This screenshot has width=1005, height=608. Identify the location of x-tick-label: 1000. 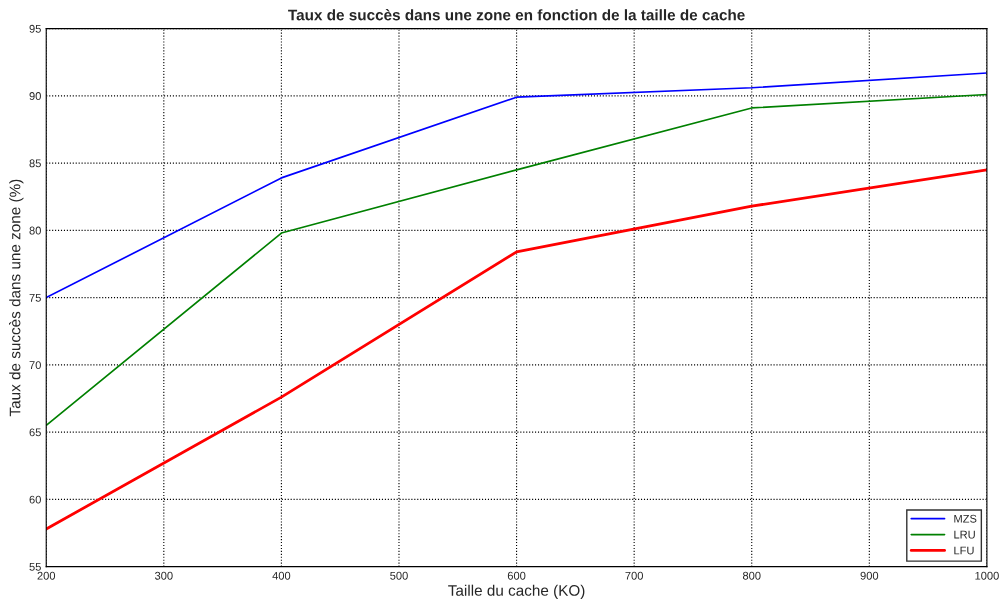
(987, 575).